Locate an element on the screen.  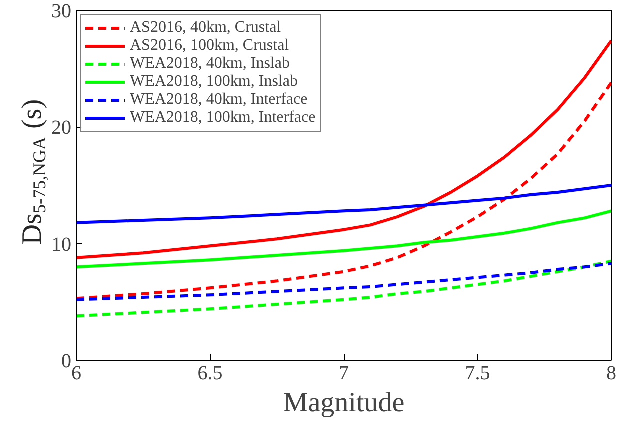
legend-label: AS2016, 40km, Crustal is located at coordinates (206, 28).